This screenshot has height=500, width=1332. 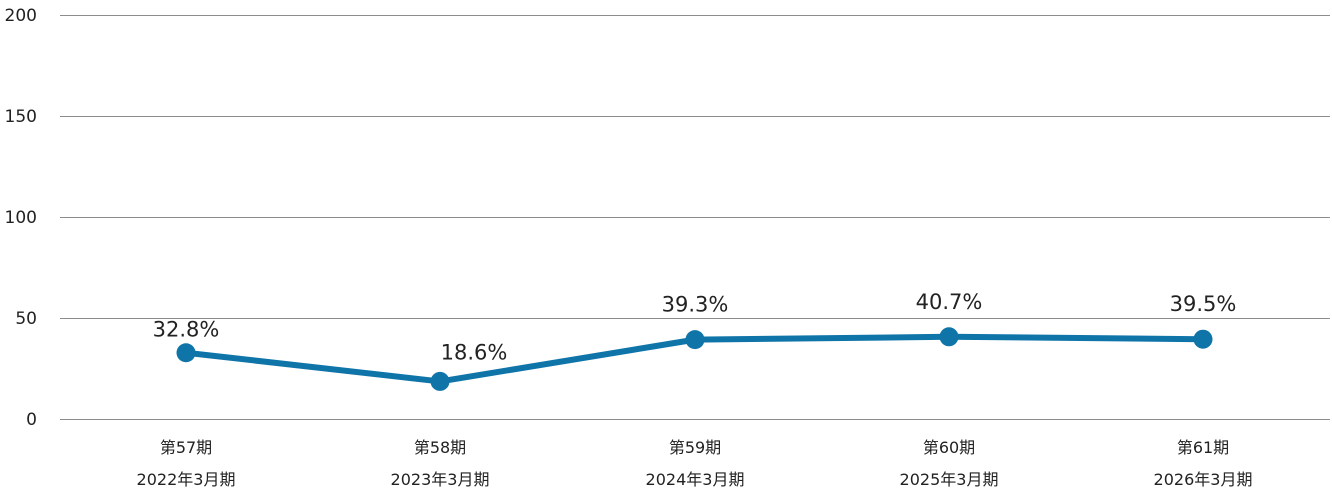 I want to click on x-tick-label-fiscal-year: 2023年3月期, so click(x=440, y=479).